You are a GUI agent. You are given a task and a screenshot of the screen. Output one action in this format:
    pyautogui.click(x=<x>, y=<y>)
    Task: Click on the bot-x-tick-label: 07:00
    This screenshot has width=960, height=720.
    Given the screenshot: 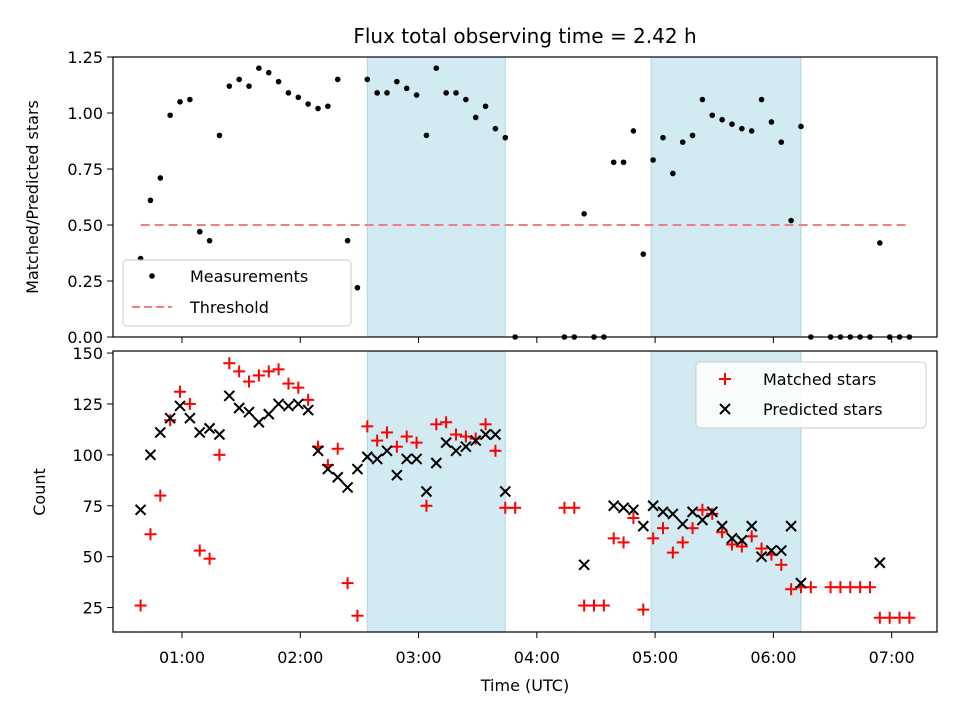 What is the action you would take?
    pyautogui.click(x=892, y=657)
    